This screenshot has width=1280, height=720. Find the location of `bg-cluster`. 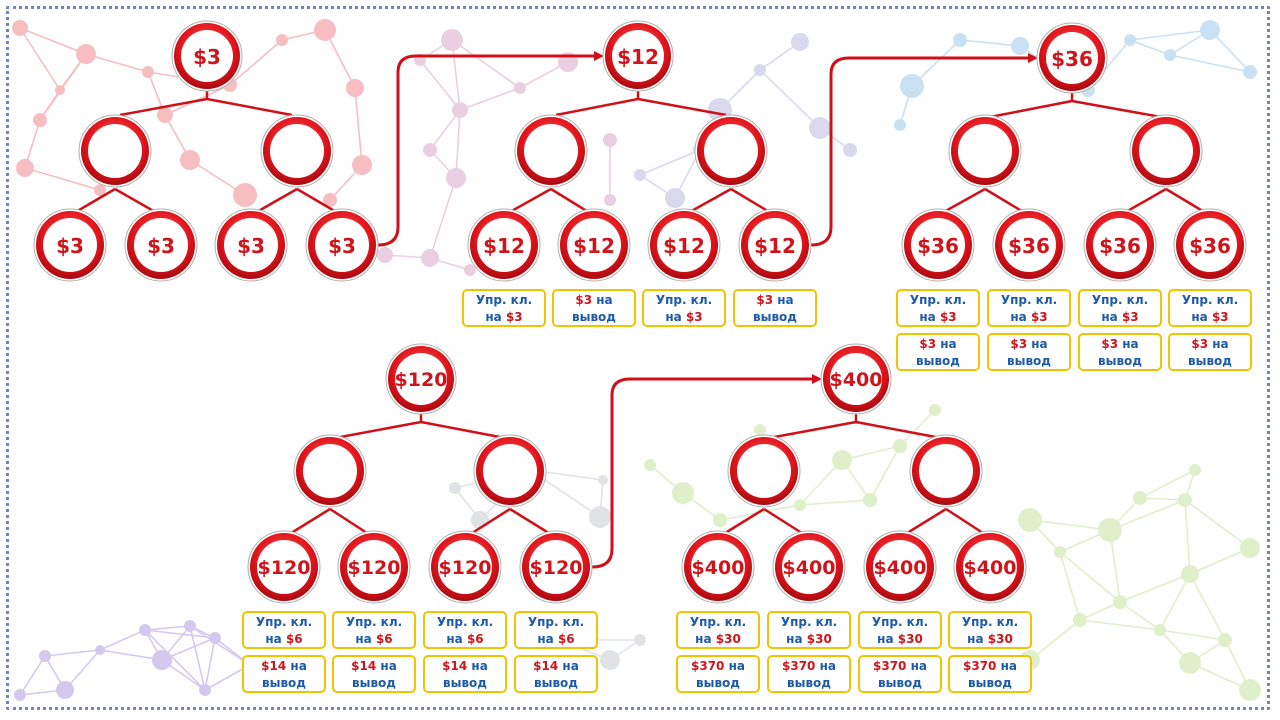

bg-cluster is located at coordinates (192, 113).